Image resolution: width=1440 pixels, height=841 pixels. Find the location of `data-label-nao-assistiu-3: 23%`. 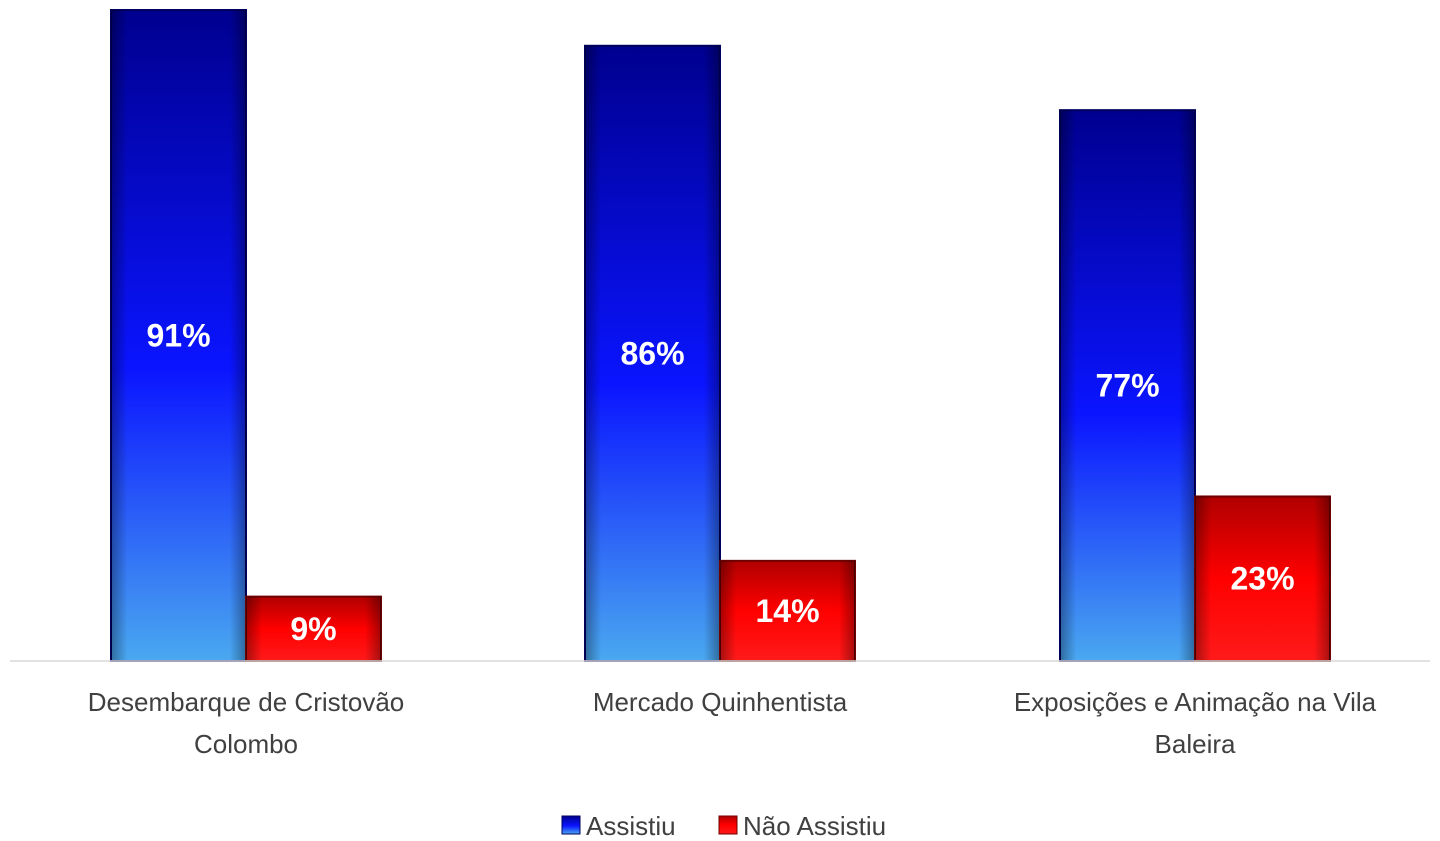

data-label-nao-assistiu-3: 23% is located at coordinates (1262, 579).